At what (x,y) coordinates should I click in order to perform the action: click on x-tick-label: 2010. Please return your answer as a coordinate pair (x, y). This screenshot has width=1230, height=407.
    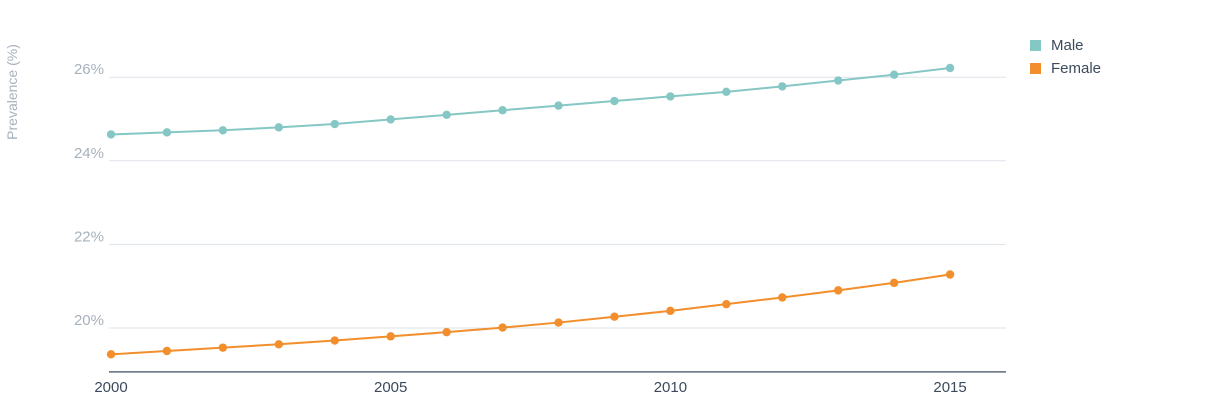
    Looking at the image, I should click on (670, 387).